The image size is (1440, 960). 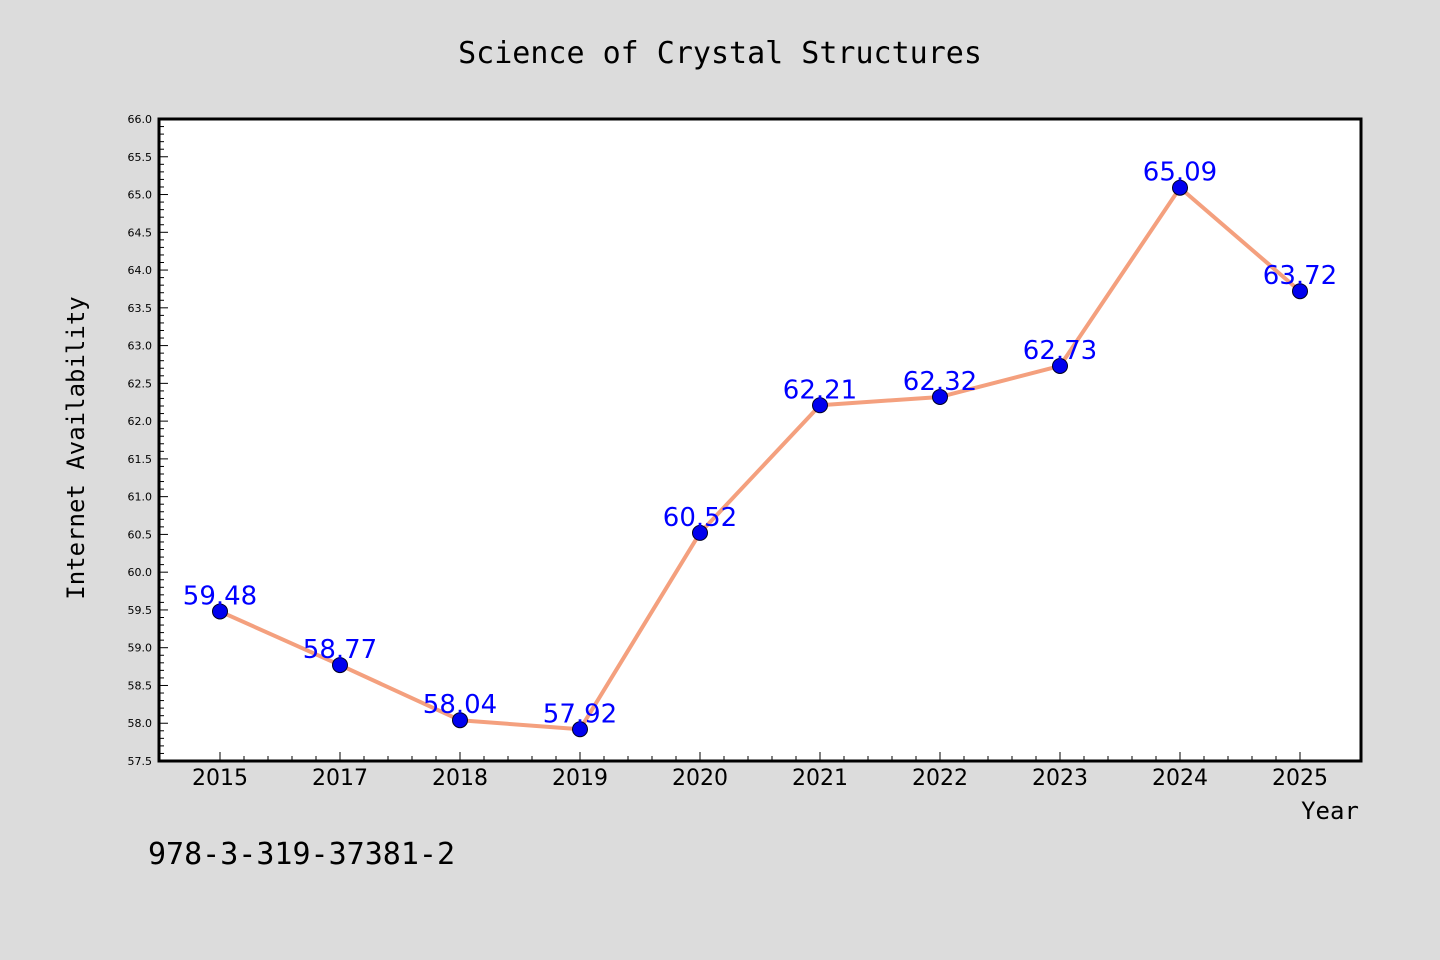 I want to click on y-tick-label: 64.0, so click(x=140, y=270).